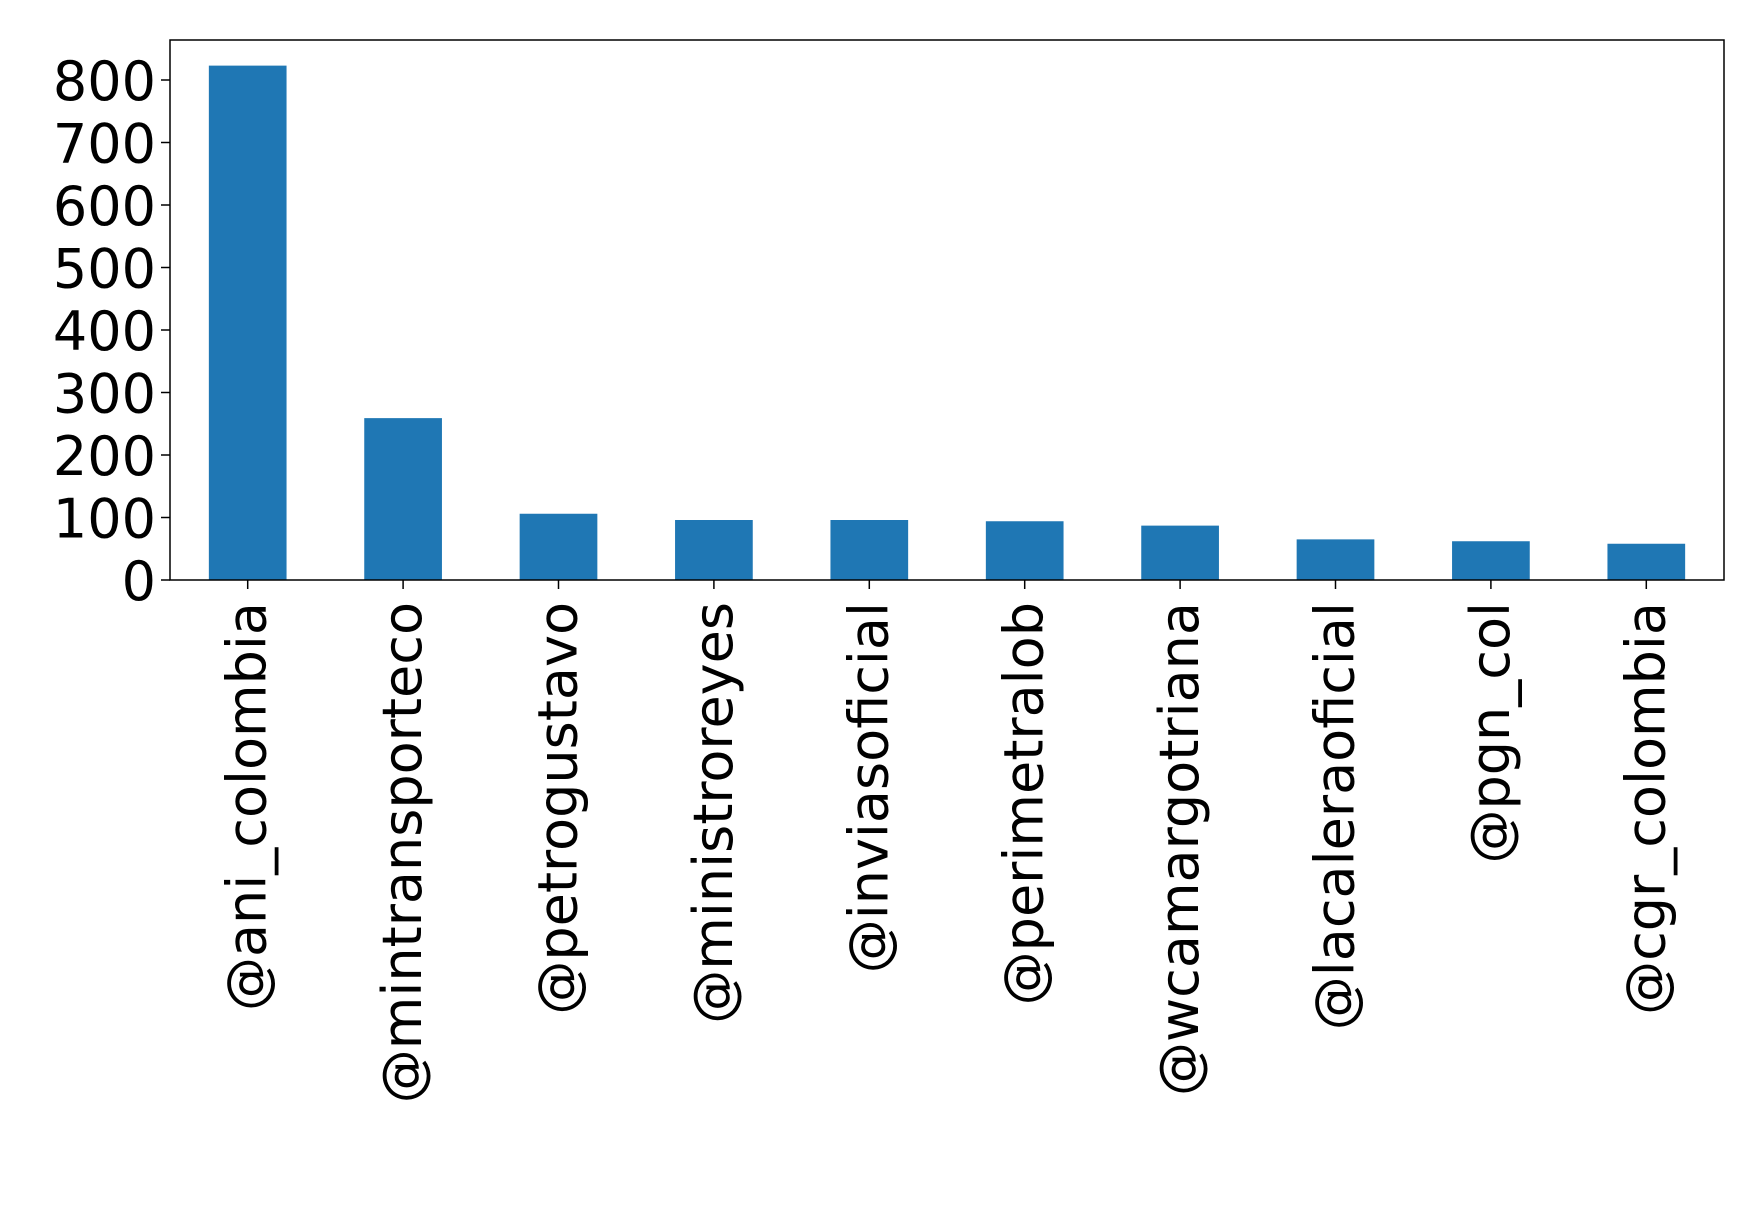 This screenshot has height=1208, width=1759. What do you see at coordinates (1335, 816) in the screenshot?
I see `x-tick-label: @lacaleraoficial` at bounding box center [1335, 816].